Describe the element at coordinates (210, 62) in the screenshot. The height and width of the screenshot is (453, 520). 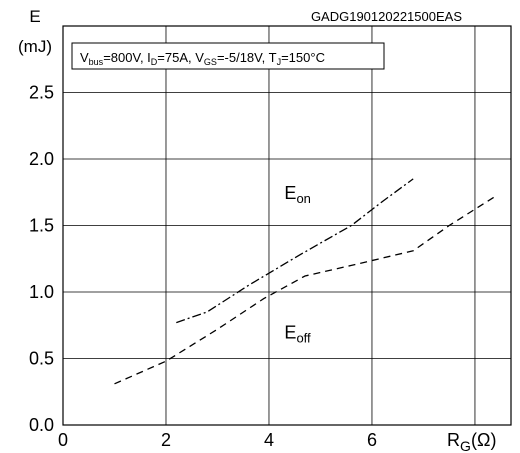
I see `condition-2-subscript: GS` at that location.